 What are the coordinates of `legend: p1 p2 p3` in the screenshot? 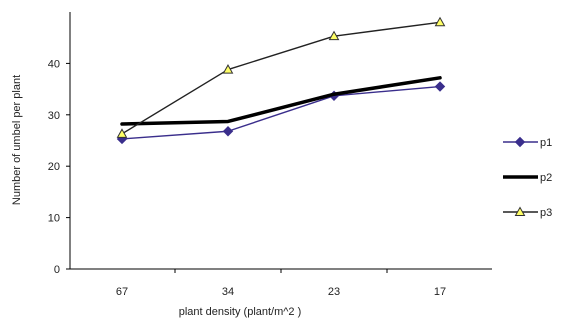 It's located at (527, 177).